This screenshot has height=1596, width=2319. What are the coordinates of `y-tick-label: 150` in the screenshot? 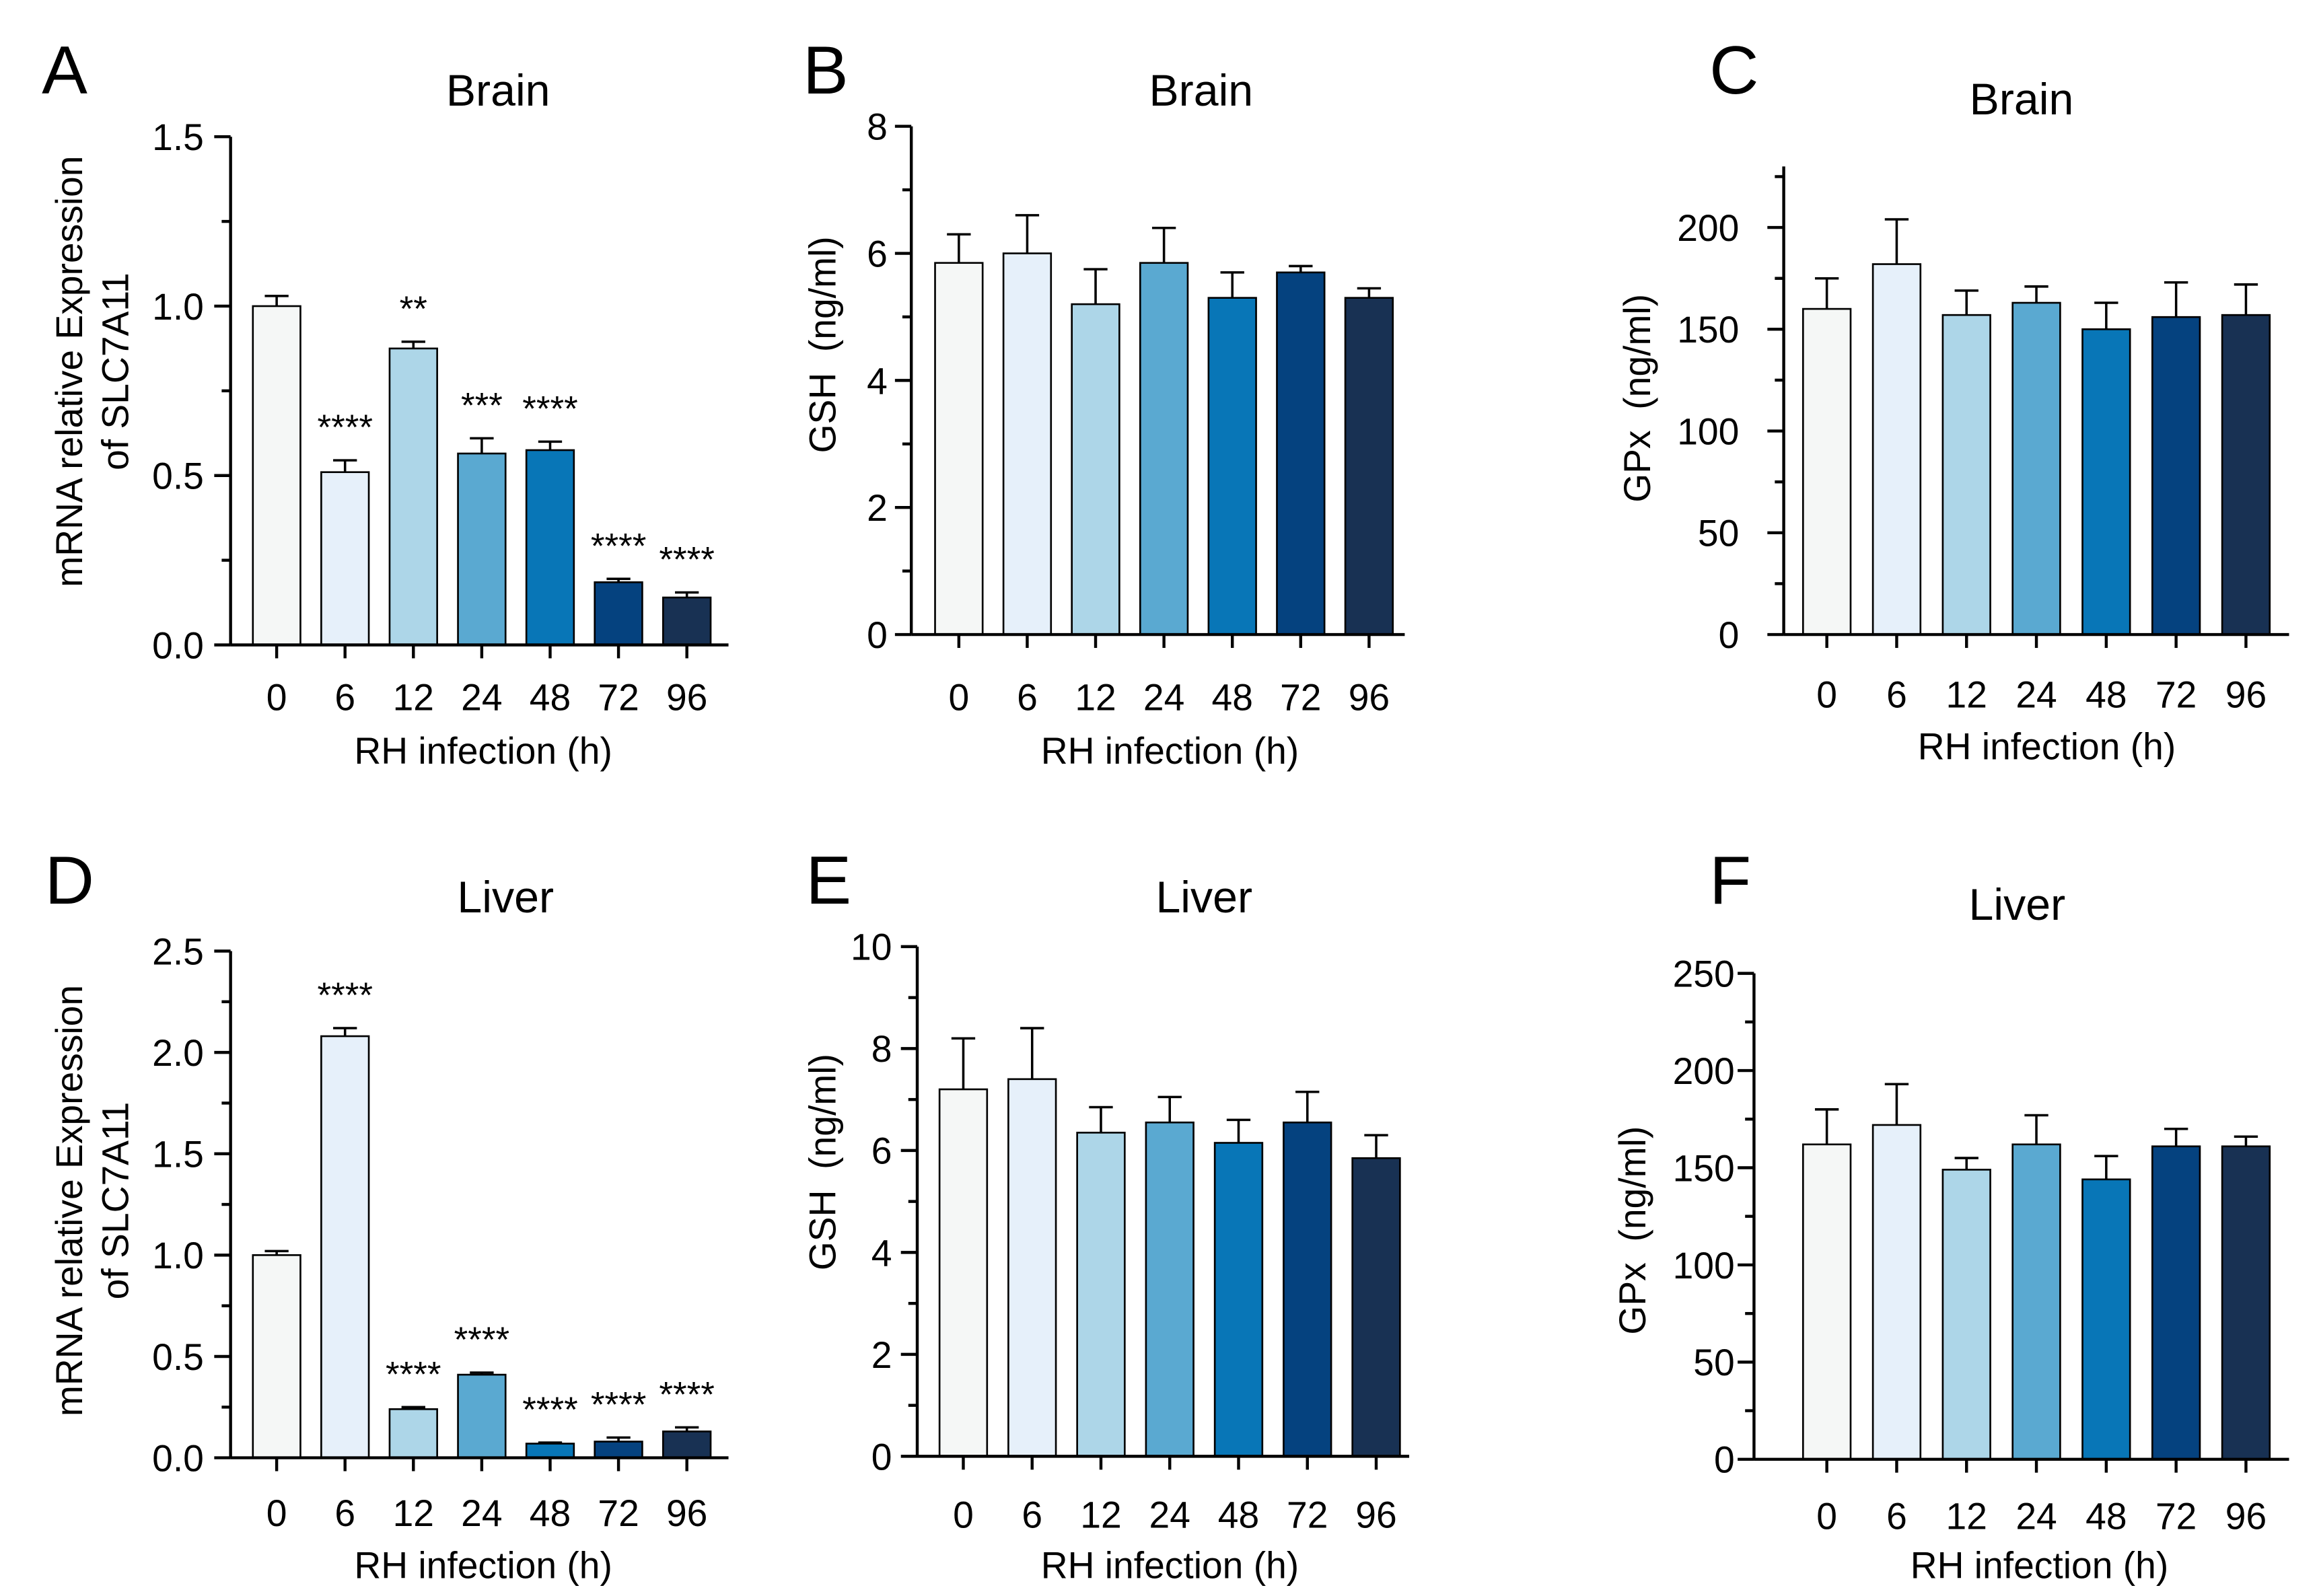 It's located at (1704, 1168).